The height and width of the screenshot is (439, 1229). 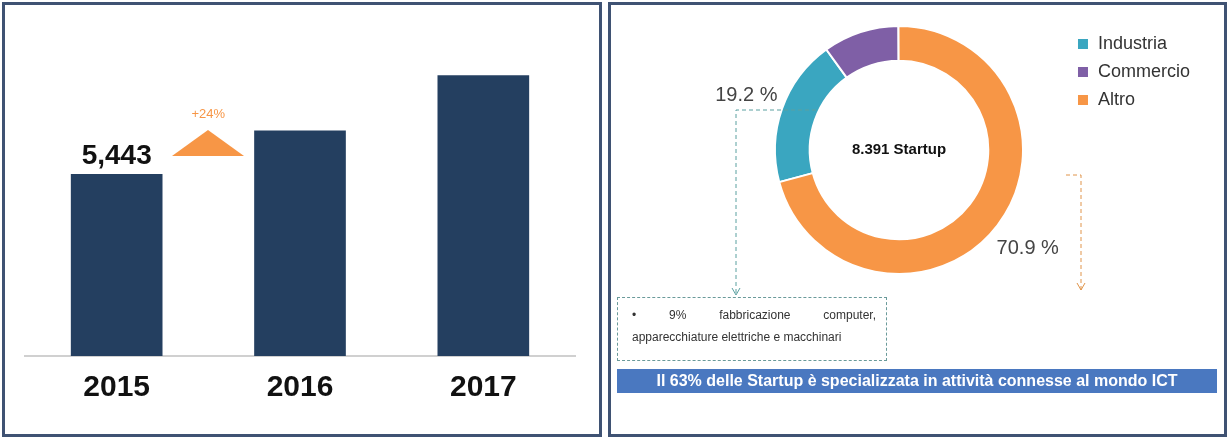 What do you see at coordinates (899, 149) in the screenshot?
I see `text: 8.391 Startup` at bounding box center [899, 149].